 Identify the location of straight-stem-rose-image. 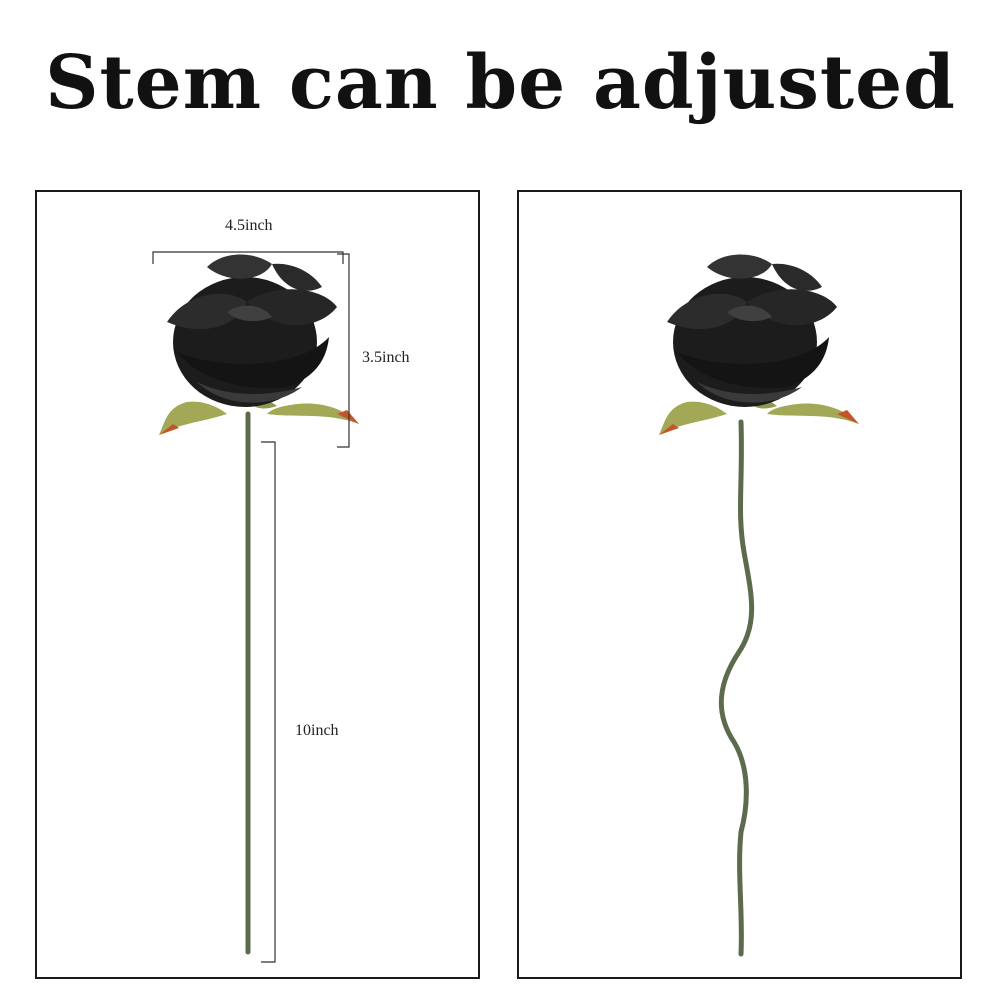
(255, 607).